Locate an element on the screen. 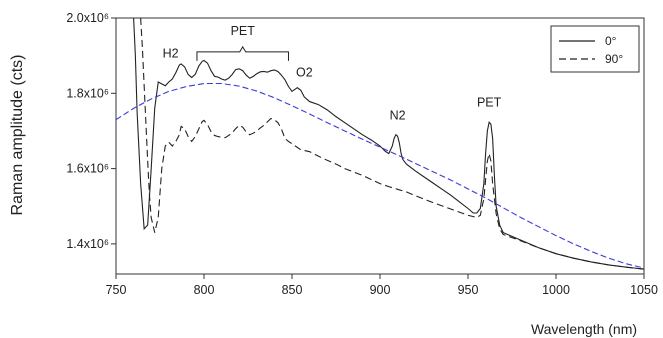  peak-label: N2 is located at coordinates (398, 116).